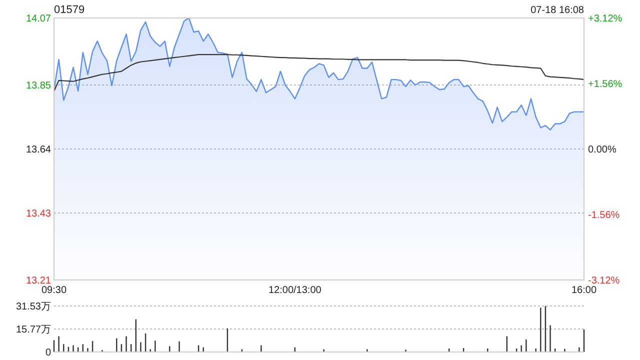  Describe the element at coordinates (39, 86) in the screenshot. I see `y-tick-label: 13.85` at that location.